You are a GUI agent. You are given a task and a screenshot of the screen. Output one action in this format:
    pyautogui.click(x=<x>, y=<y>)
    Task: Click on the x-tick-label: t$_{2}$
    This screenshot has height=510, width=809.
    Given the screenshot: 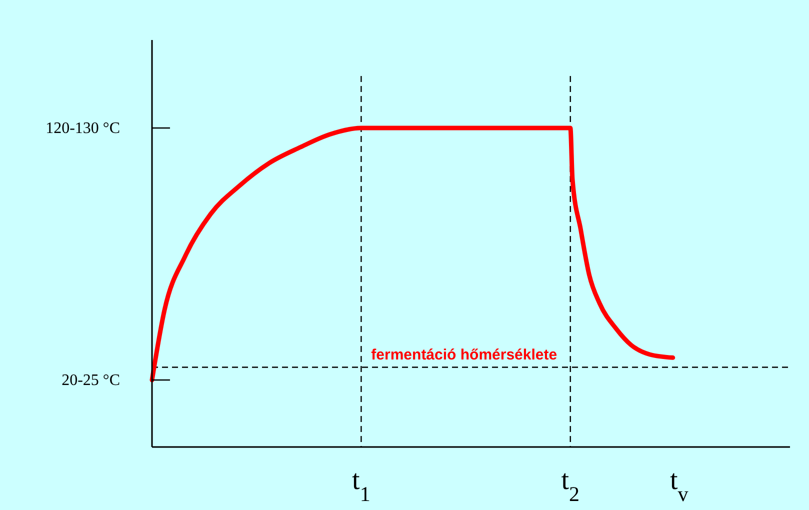 What is the action you would take?
    pyautogui.click(x=570, y=485)
    